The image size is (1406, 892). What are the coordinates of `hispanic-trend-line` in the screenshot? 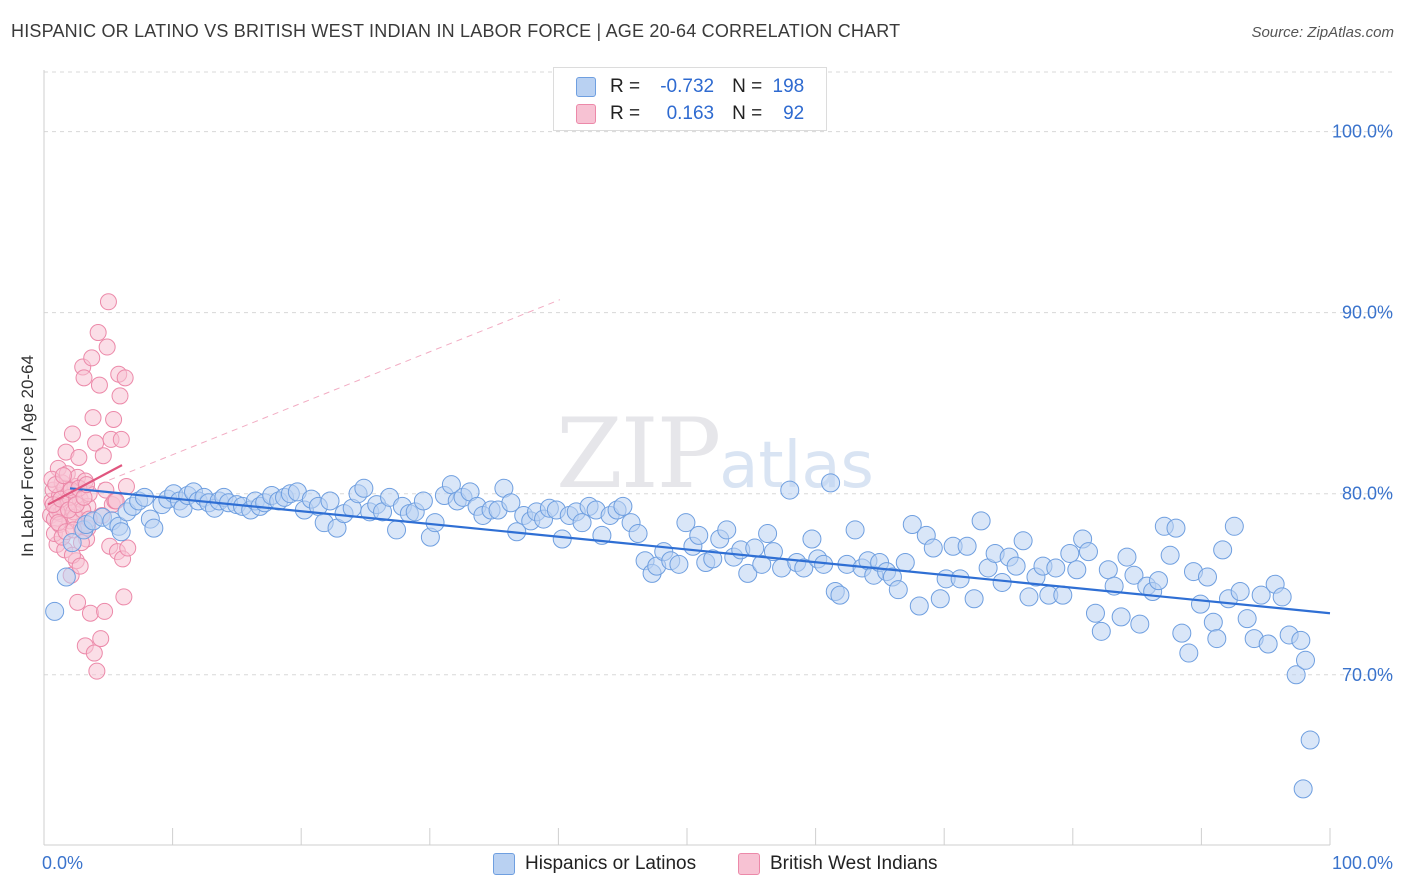 It's located at (700, 551).